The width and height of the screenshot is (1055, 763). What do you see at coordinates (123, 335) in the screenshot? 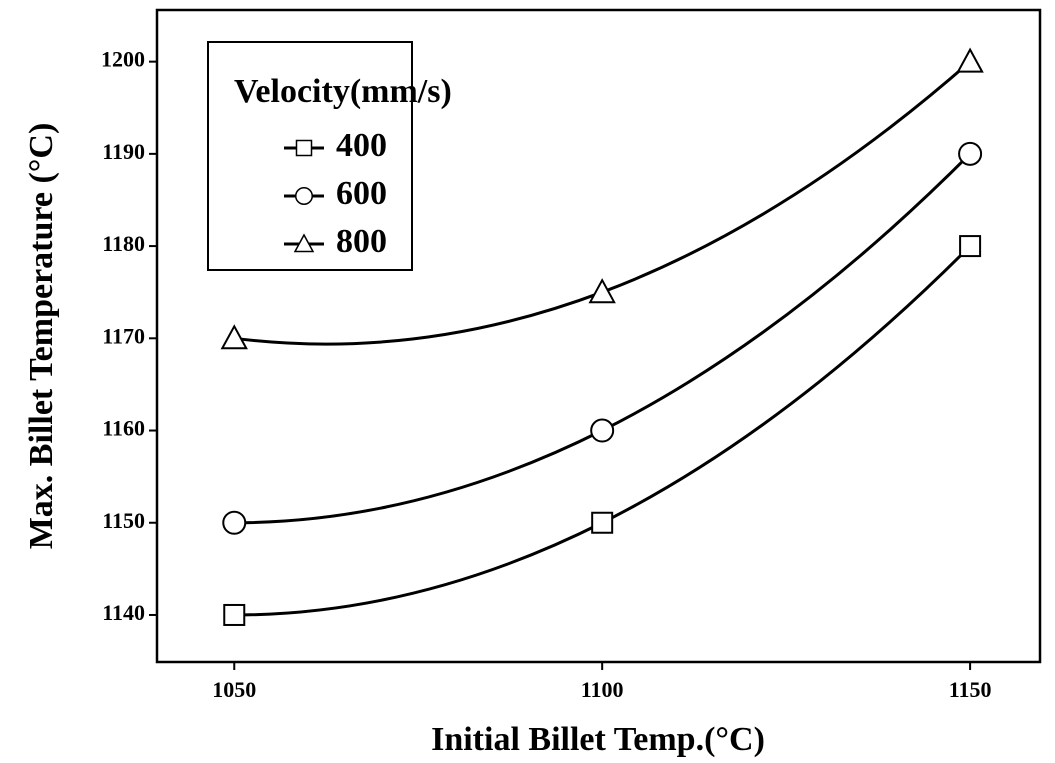
I see `y-tick-label: 1170` at bounding box center [123, 335].